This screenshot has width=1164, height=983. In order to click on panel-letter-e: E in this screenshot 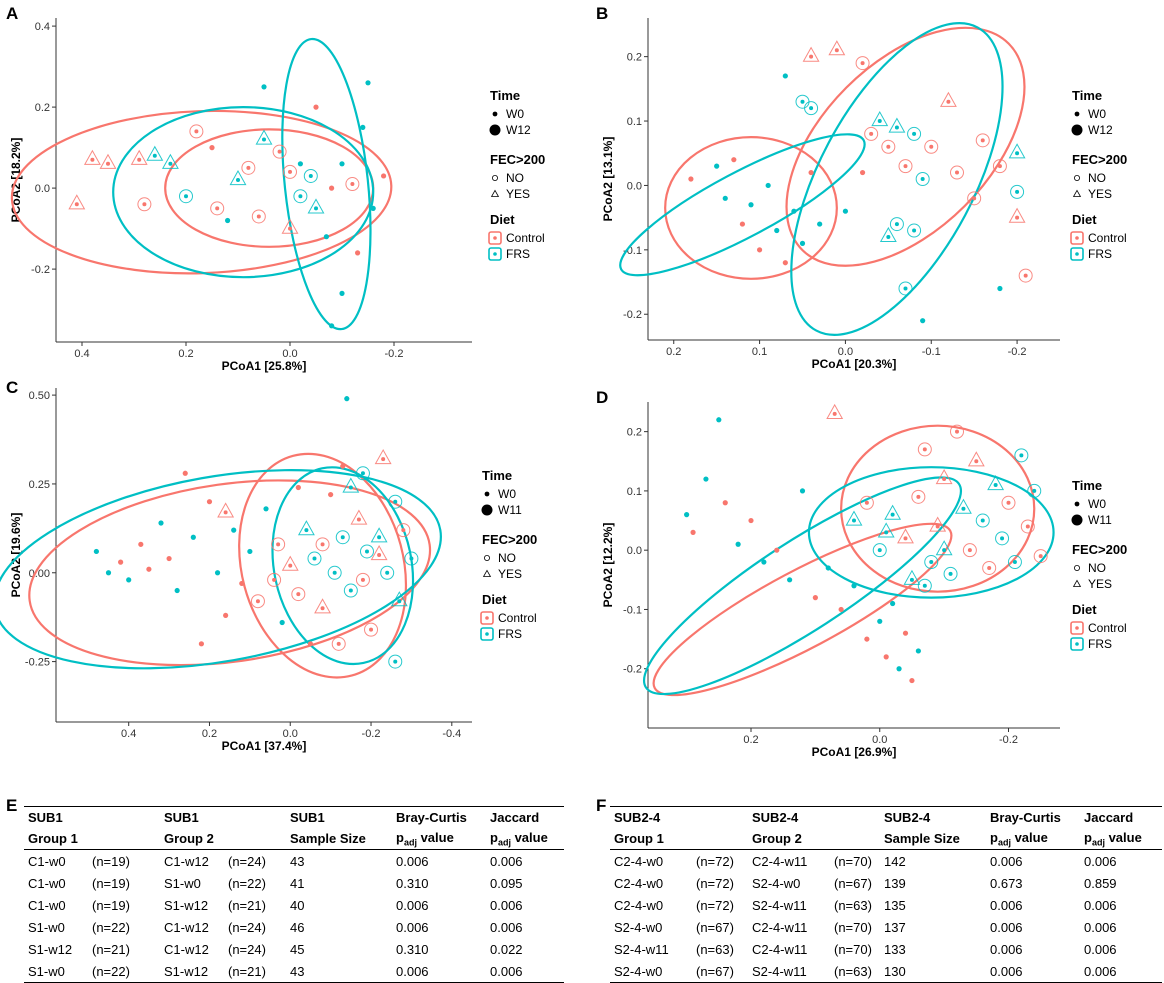, I will do `click(12, 805)`.